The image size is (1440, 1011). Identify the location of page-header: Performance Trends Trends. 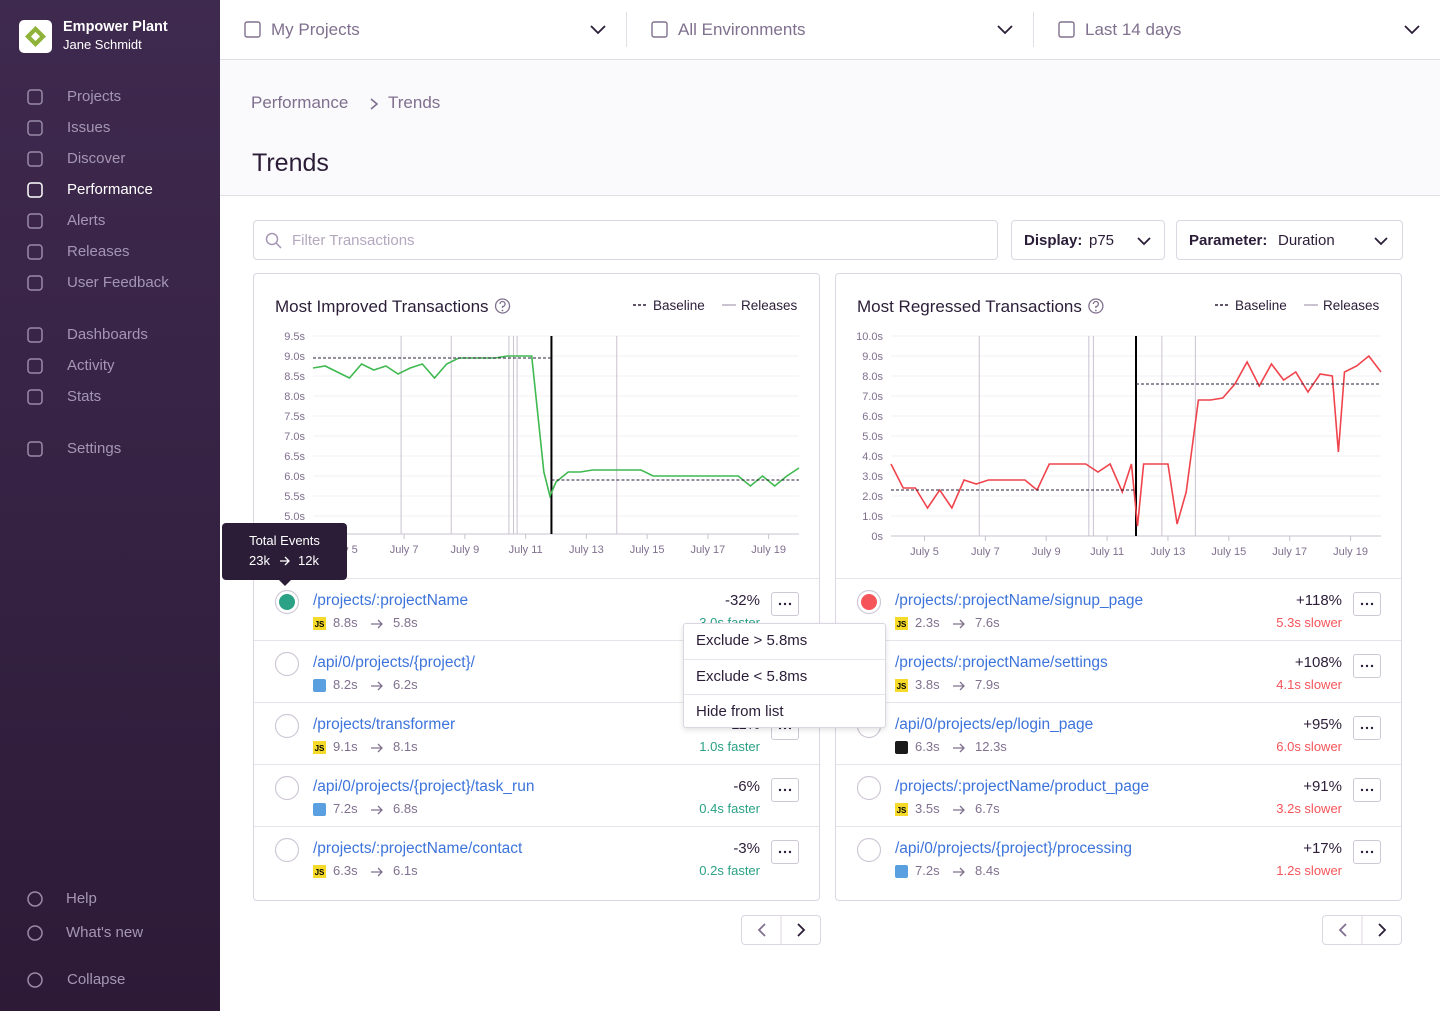
(830, 128).